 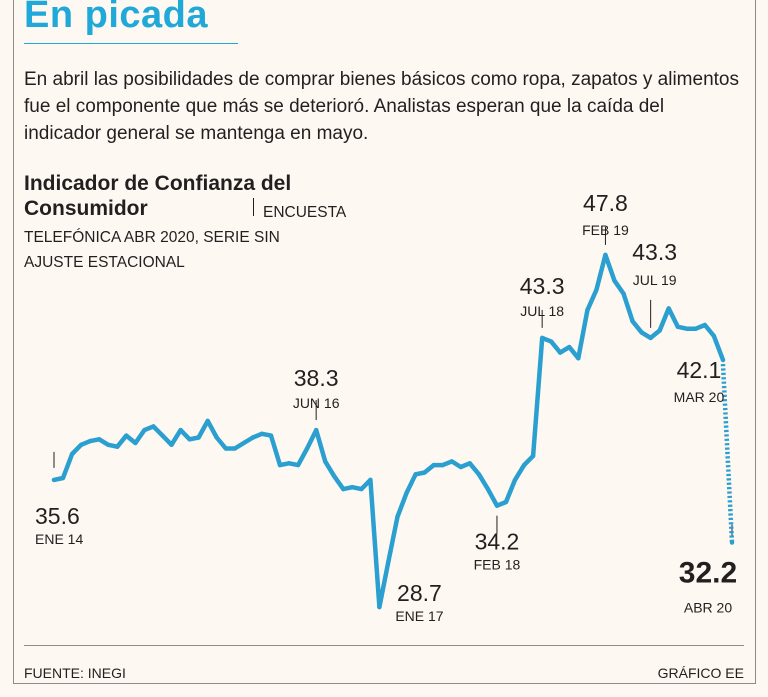 I want to click on annotation-value: 38.3, so click(x=316, y=378).